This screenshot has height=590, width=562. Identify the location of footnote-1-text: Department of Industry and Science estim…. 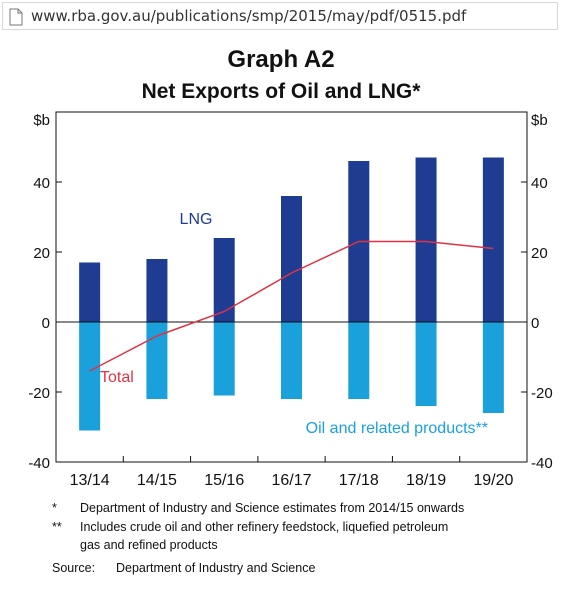
(272, 508).